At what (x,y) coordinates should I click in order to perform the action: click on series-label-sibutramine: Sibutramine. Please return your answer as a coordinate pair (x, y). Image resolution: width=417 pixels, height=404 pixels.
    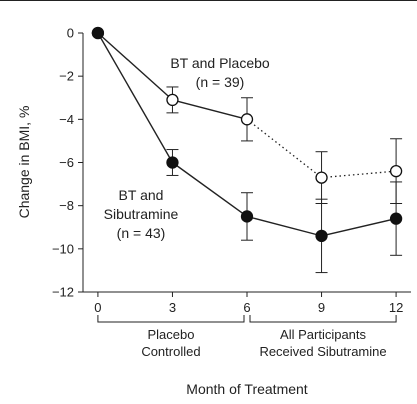
    Looking at the image, I should click on (141, 214).